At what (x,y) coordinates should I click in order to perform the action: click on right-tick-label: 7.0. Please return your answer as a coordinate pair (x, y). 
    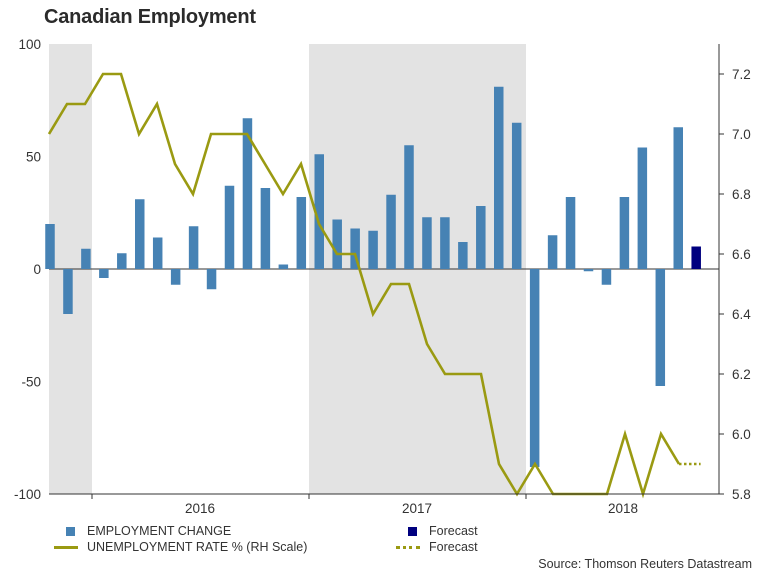
    Looking at the image, I should click on (741, 134).